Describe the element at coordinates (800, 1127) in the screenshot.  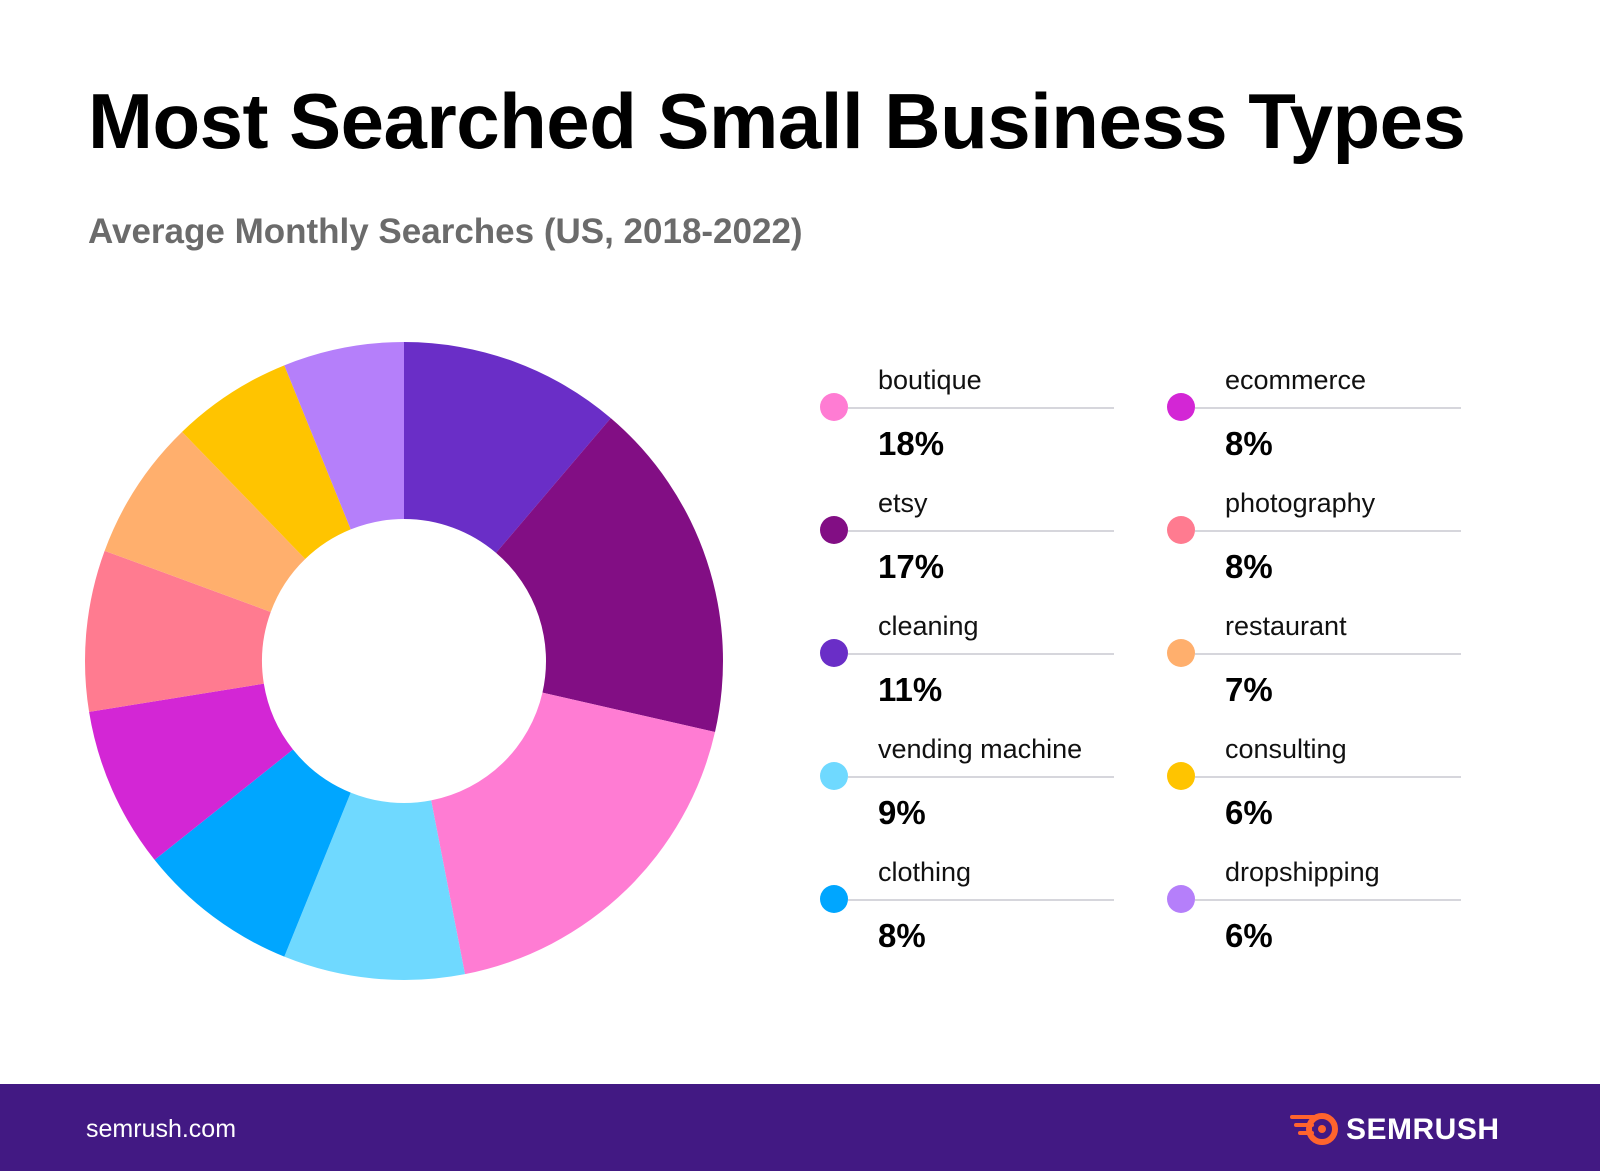
I see `footer-bar: semrush.com SEMRUSH` at that location.